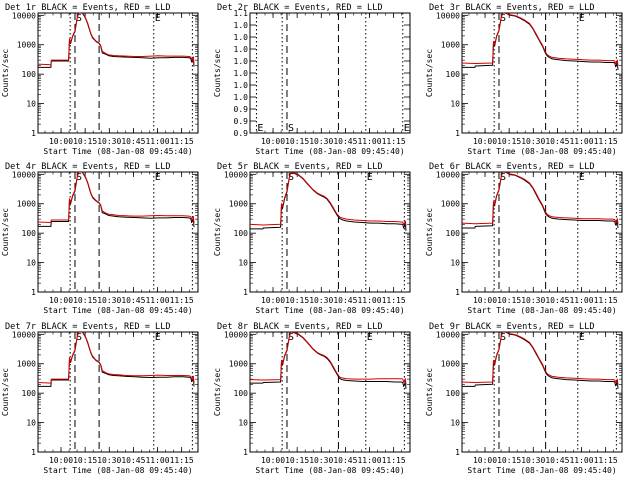 Image resolution: width=640 pixels, height=480 pixels. Describe the element at coordinates (300, 167) in the screenshot. I see `panel-title: Det 5r BLACK = Events, RED = LLD` at that location.